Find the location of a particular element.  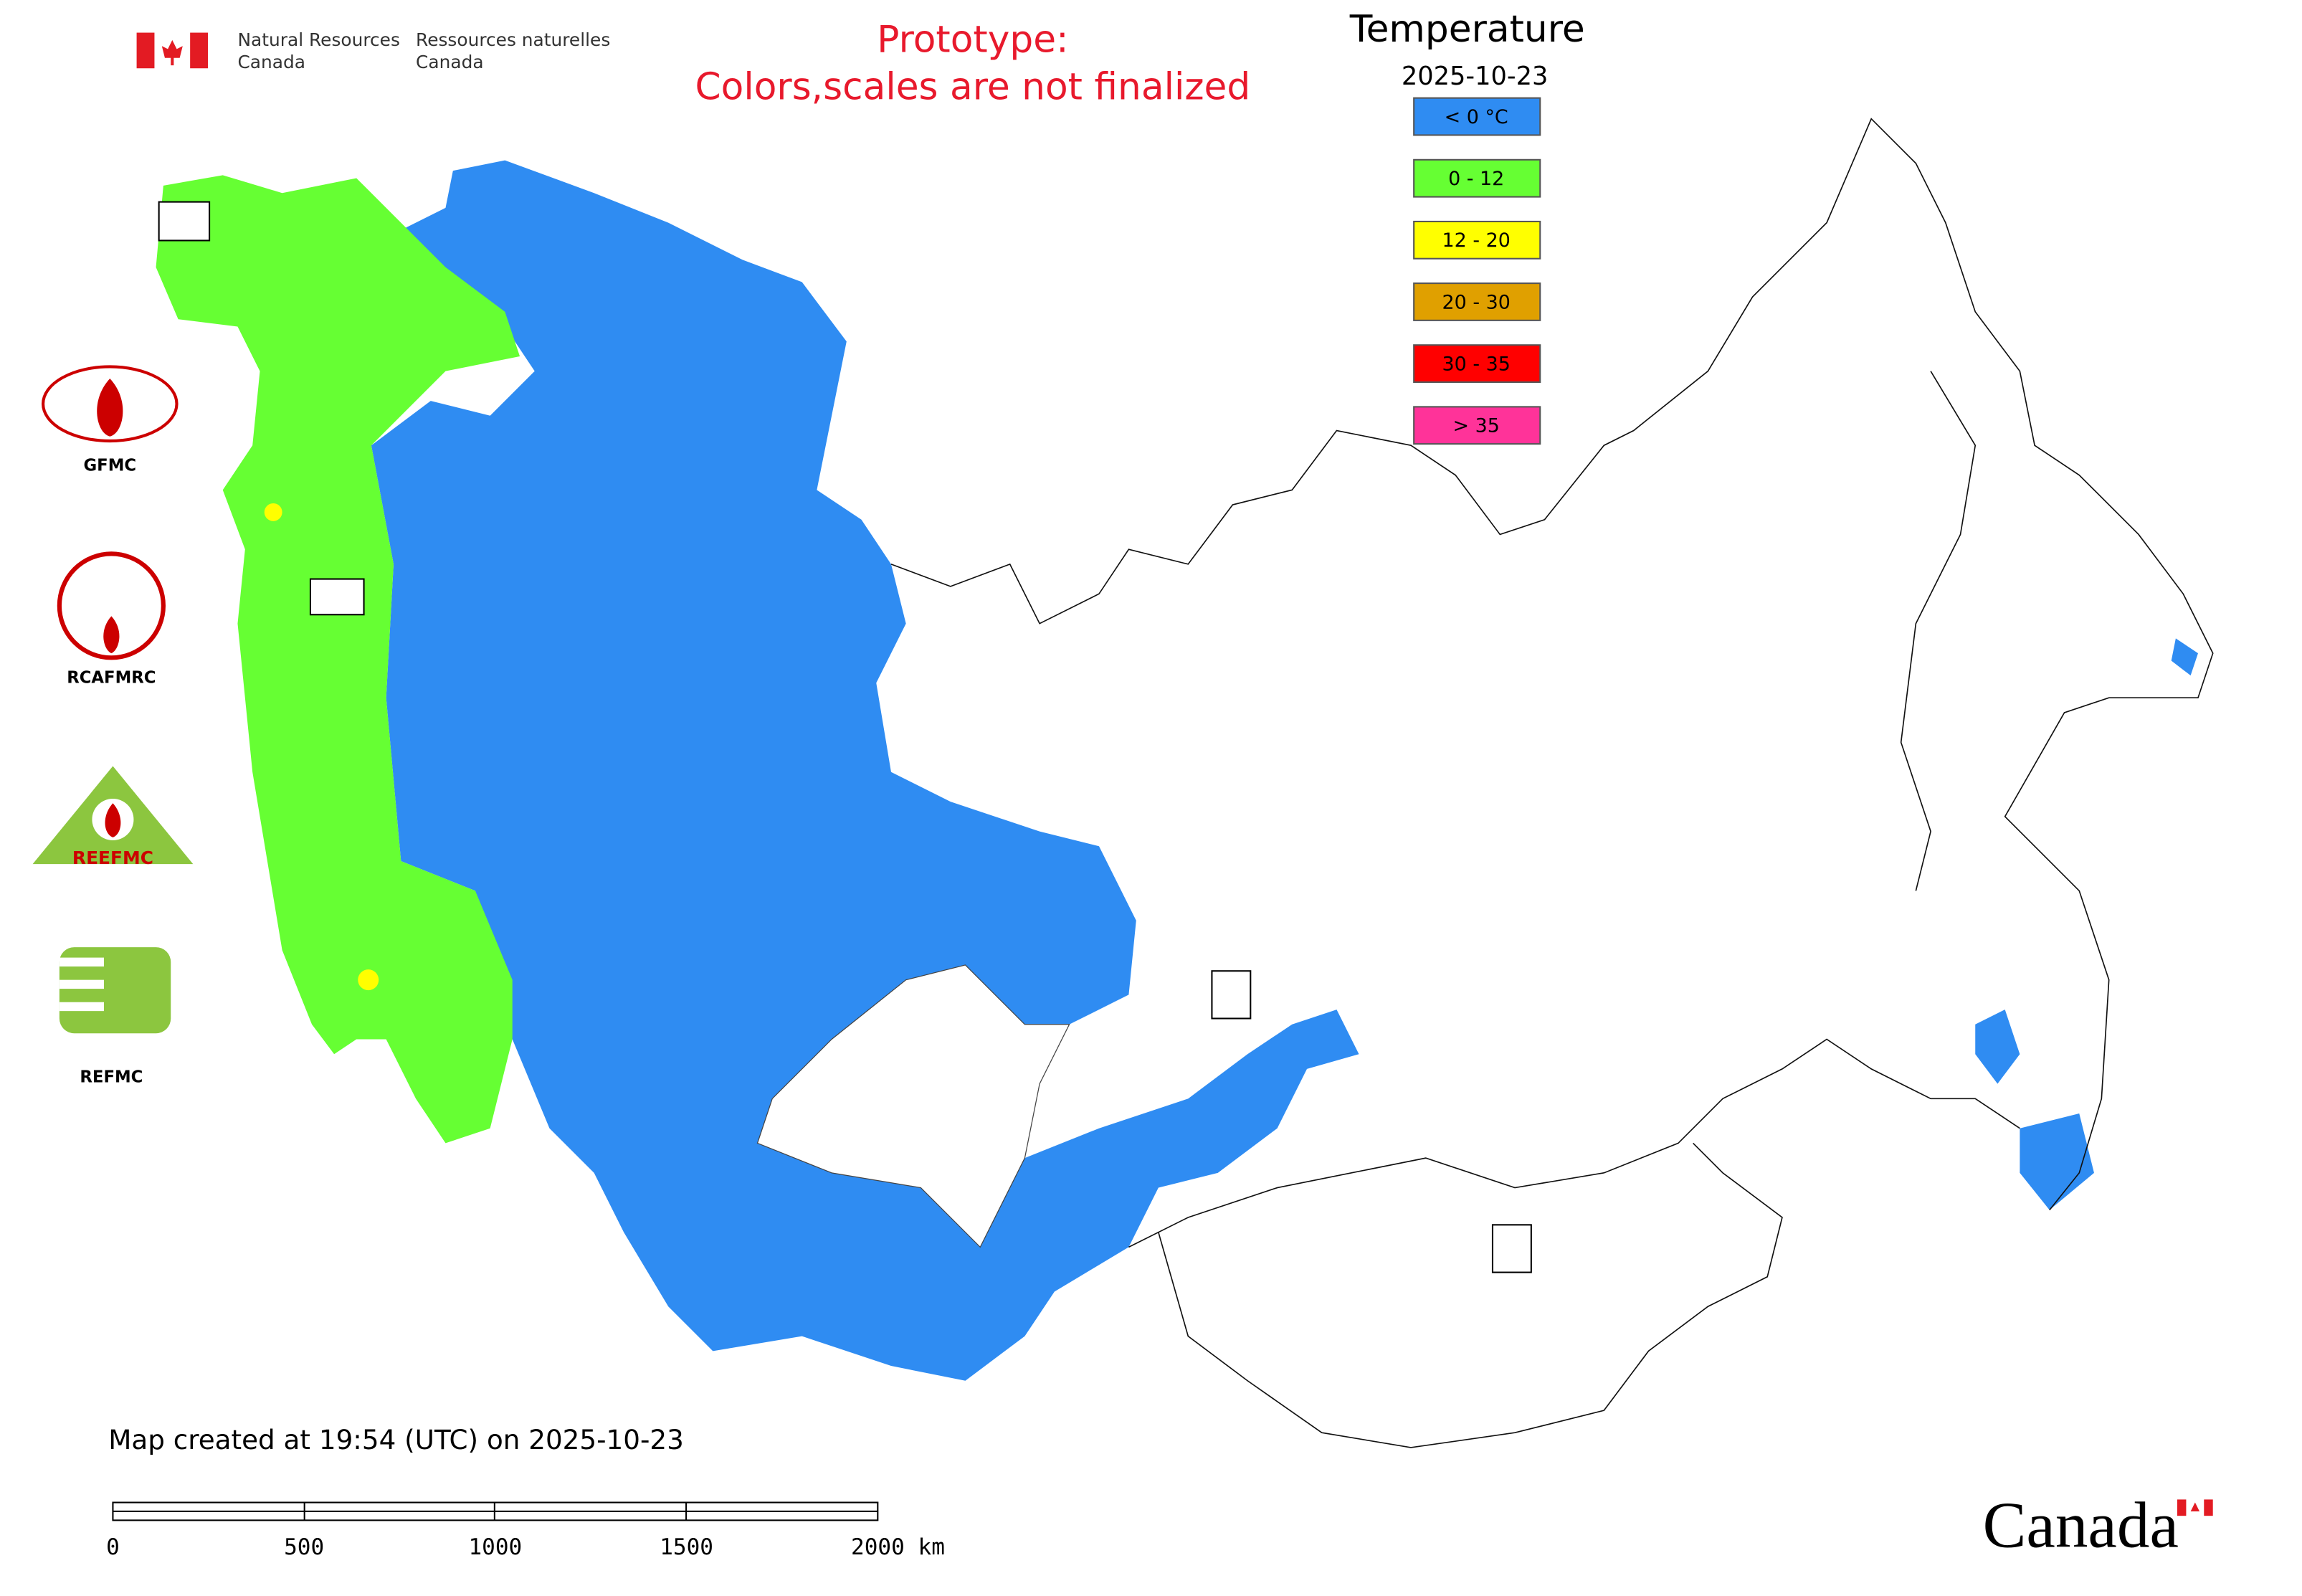

legend-label: 30 - 35 is located at coordinates (1477, 364).